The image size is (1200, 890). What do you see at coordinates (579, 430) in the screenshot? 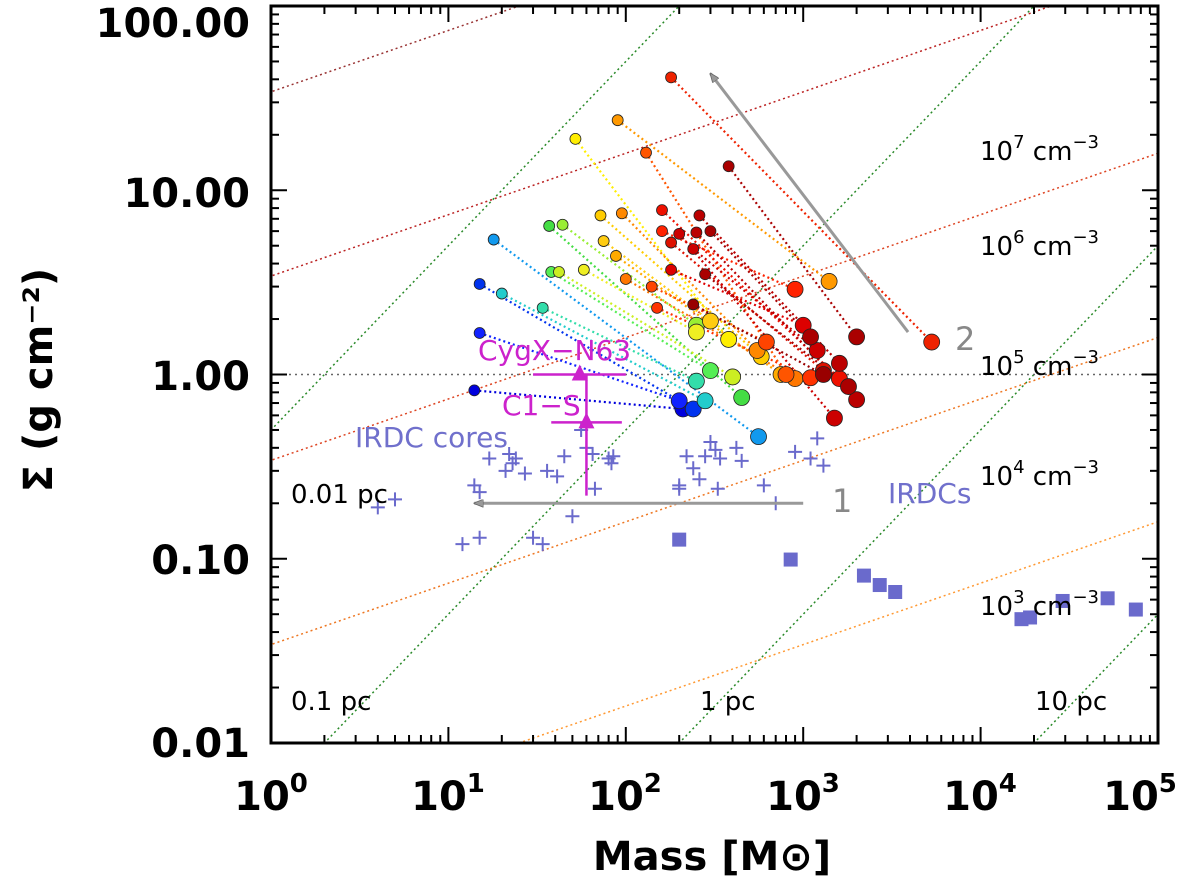
I see `magenta-points` at bounding box center [579, 430].